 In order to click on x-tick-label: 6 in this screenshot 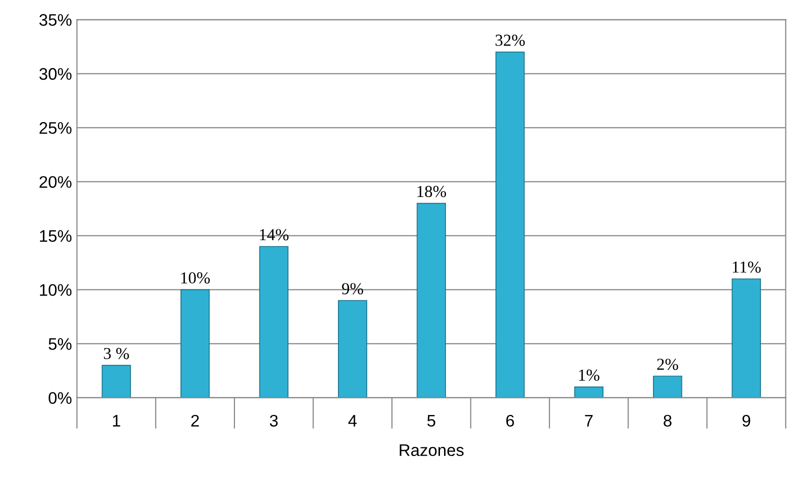, I will do `click(510, 420)`.